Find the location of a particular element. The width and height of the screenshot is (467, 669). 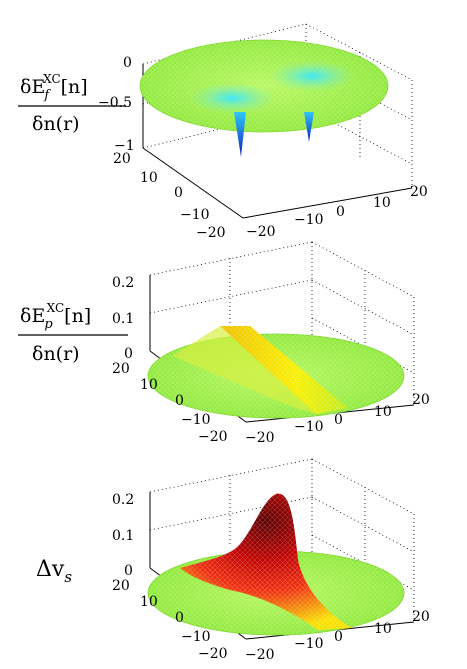

panel-1-x-tick: 0 is located at coordinates (340, 212).